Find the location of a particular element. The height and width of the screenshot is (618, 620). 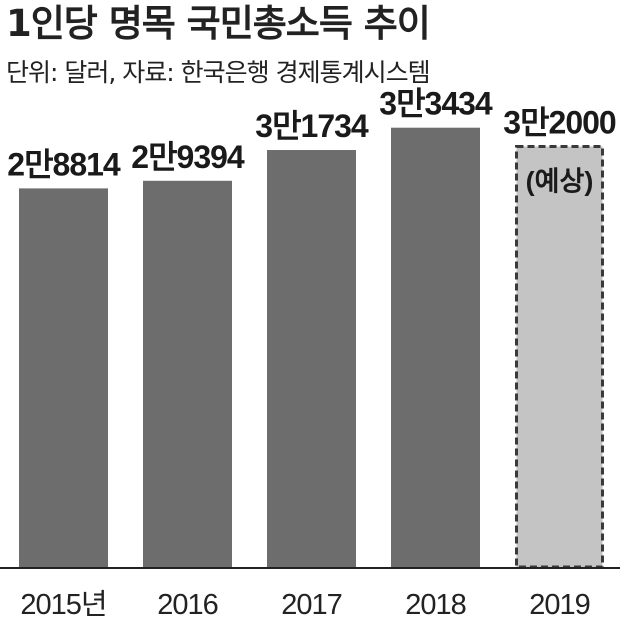

forecast-bar is located at coordinates (559, 357).